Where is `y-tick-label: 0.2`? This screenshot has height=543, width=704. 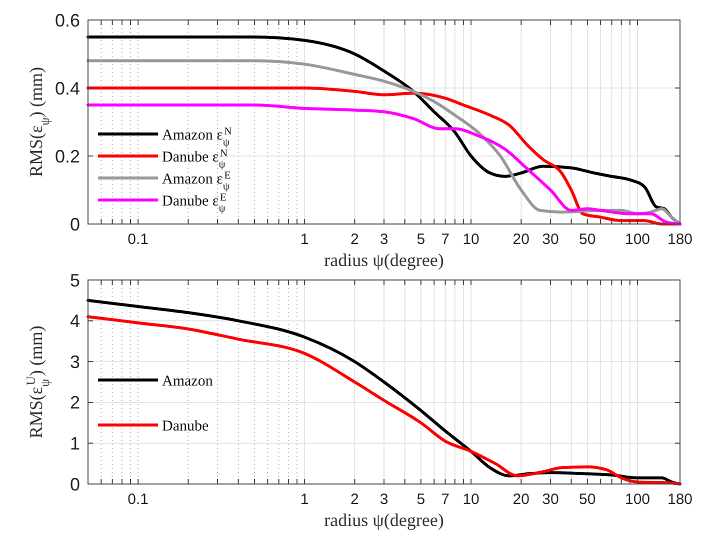 y-tick-label: 0.2 is located at coordinates (67, 156).